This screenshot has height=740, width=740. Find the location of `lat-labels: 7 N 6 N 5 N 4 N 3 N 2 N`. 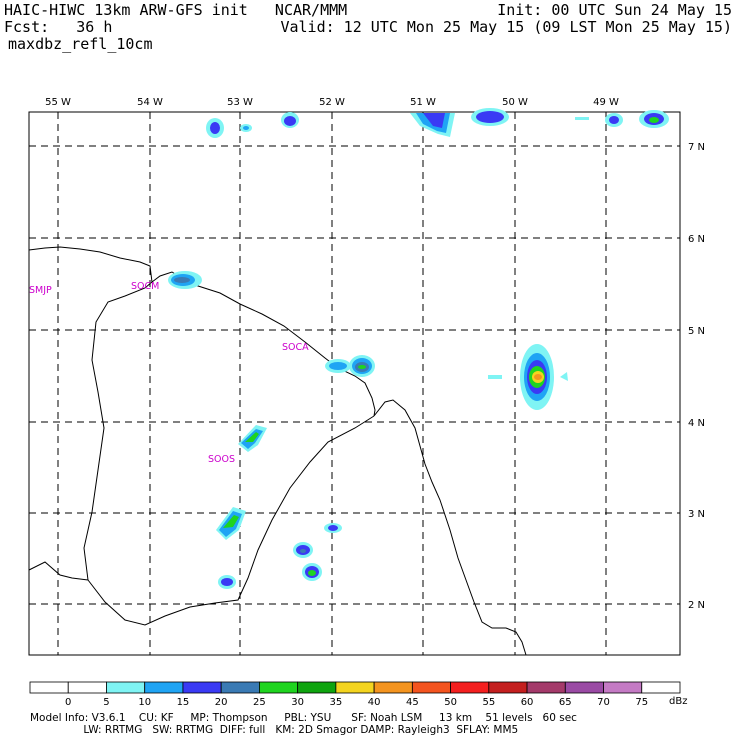

lat-labels: 7 N 6 N 5 N 4 N 3 N 2 N is located at coordinates (696, 376).